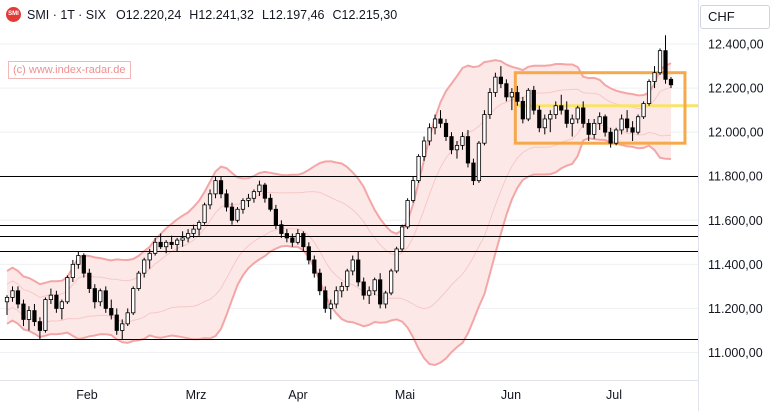 This screenshot has width=776, height=411. What do you see at coordinates (365, 14) in the screenshot?
I see `ohlc-close: C12.215,30` at bounding box center [365, 14].